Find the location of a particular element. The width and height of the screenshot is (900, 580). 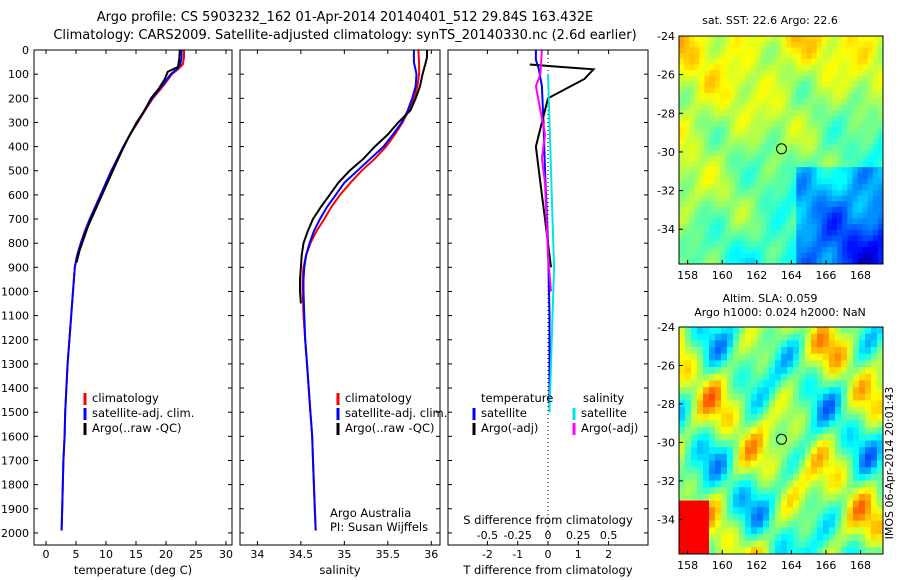

difference-profile-xtick-label: 1 is located at coordinates (578, 554).